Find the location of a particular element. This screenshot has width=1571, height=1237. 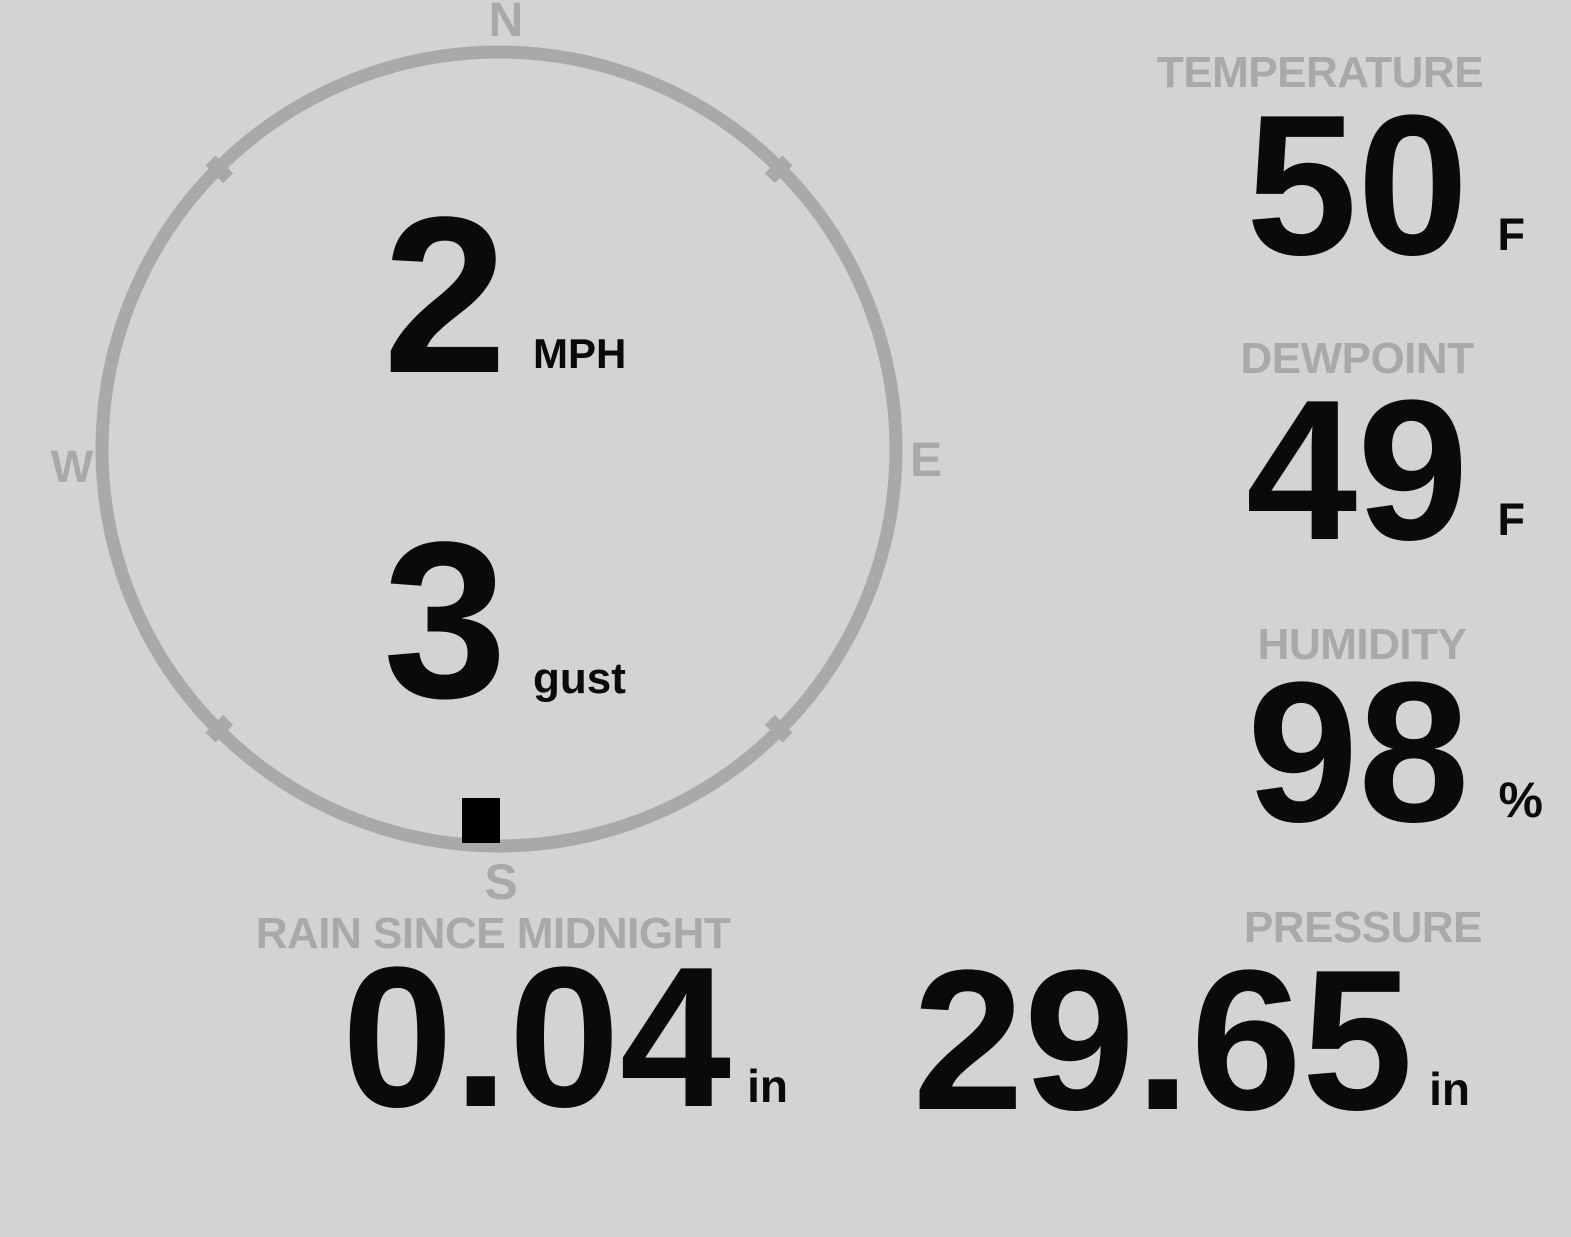

temperature-unit: F is located at coordinates (1511, 234).